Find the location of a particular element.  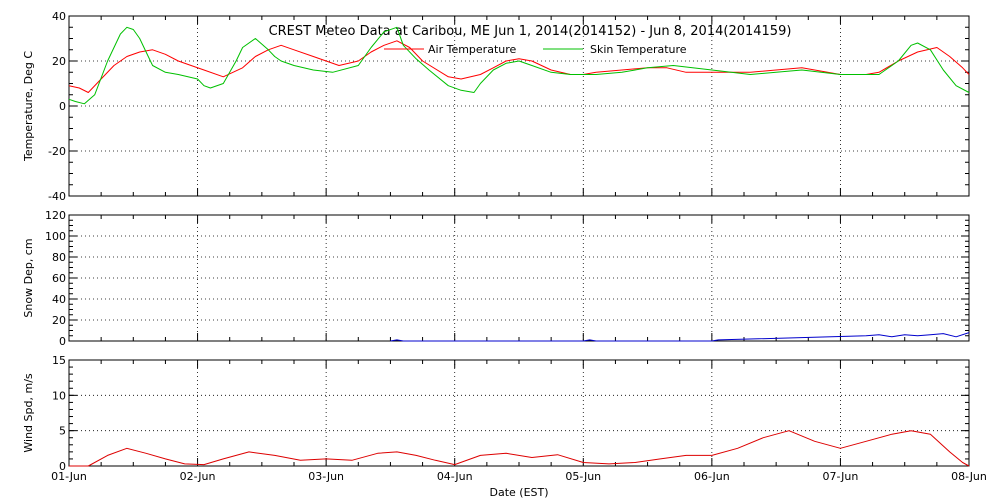

y-tick-label: -20 is located at coordinates (57, 151).